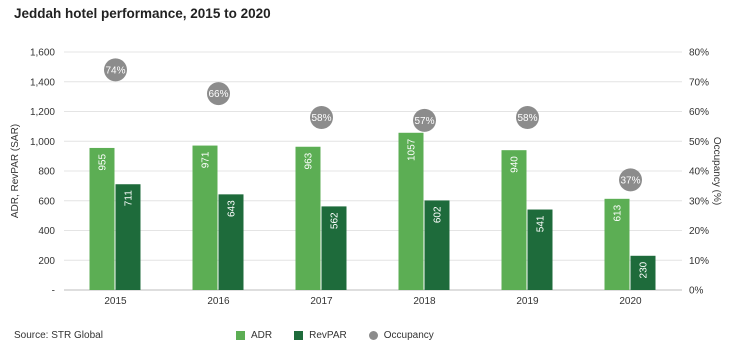 The width and height of the screenshot is (729, 344). I want to click on y-tick-label: 600, so click(46, 201).